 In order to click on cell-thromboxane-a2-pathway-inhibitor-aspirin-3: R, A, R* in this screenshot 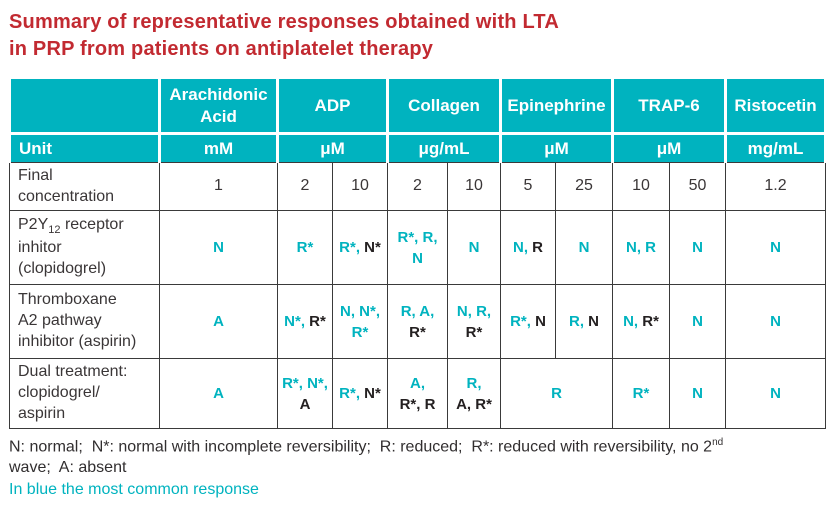, I will do `click(417, 321)`.